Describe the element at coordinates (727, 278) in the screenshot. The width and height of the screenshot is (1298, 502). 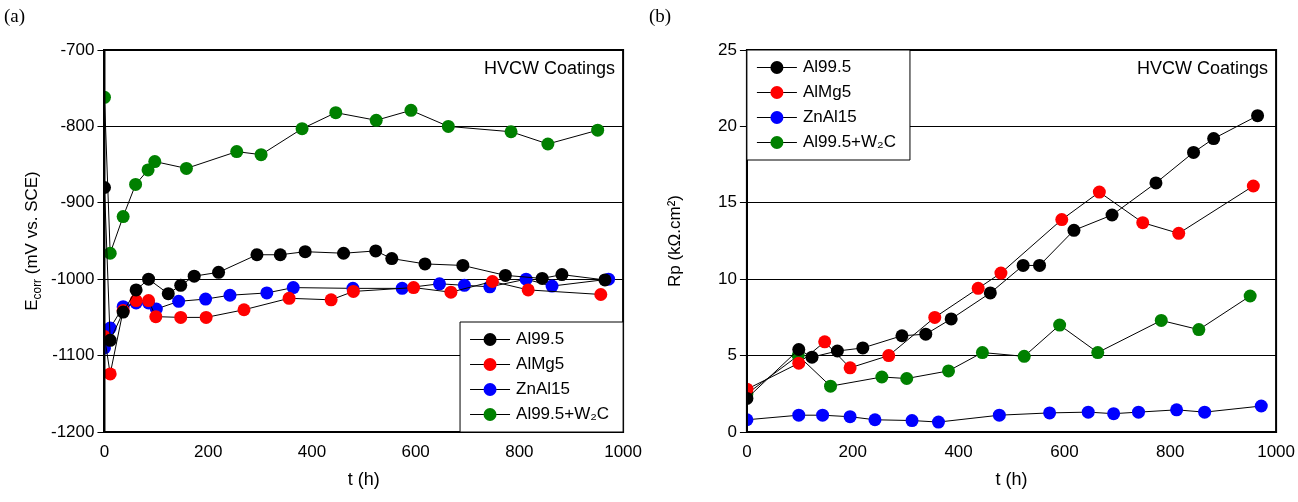
I see `y-tick-label: 10` at that location.